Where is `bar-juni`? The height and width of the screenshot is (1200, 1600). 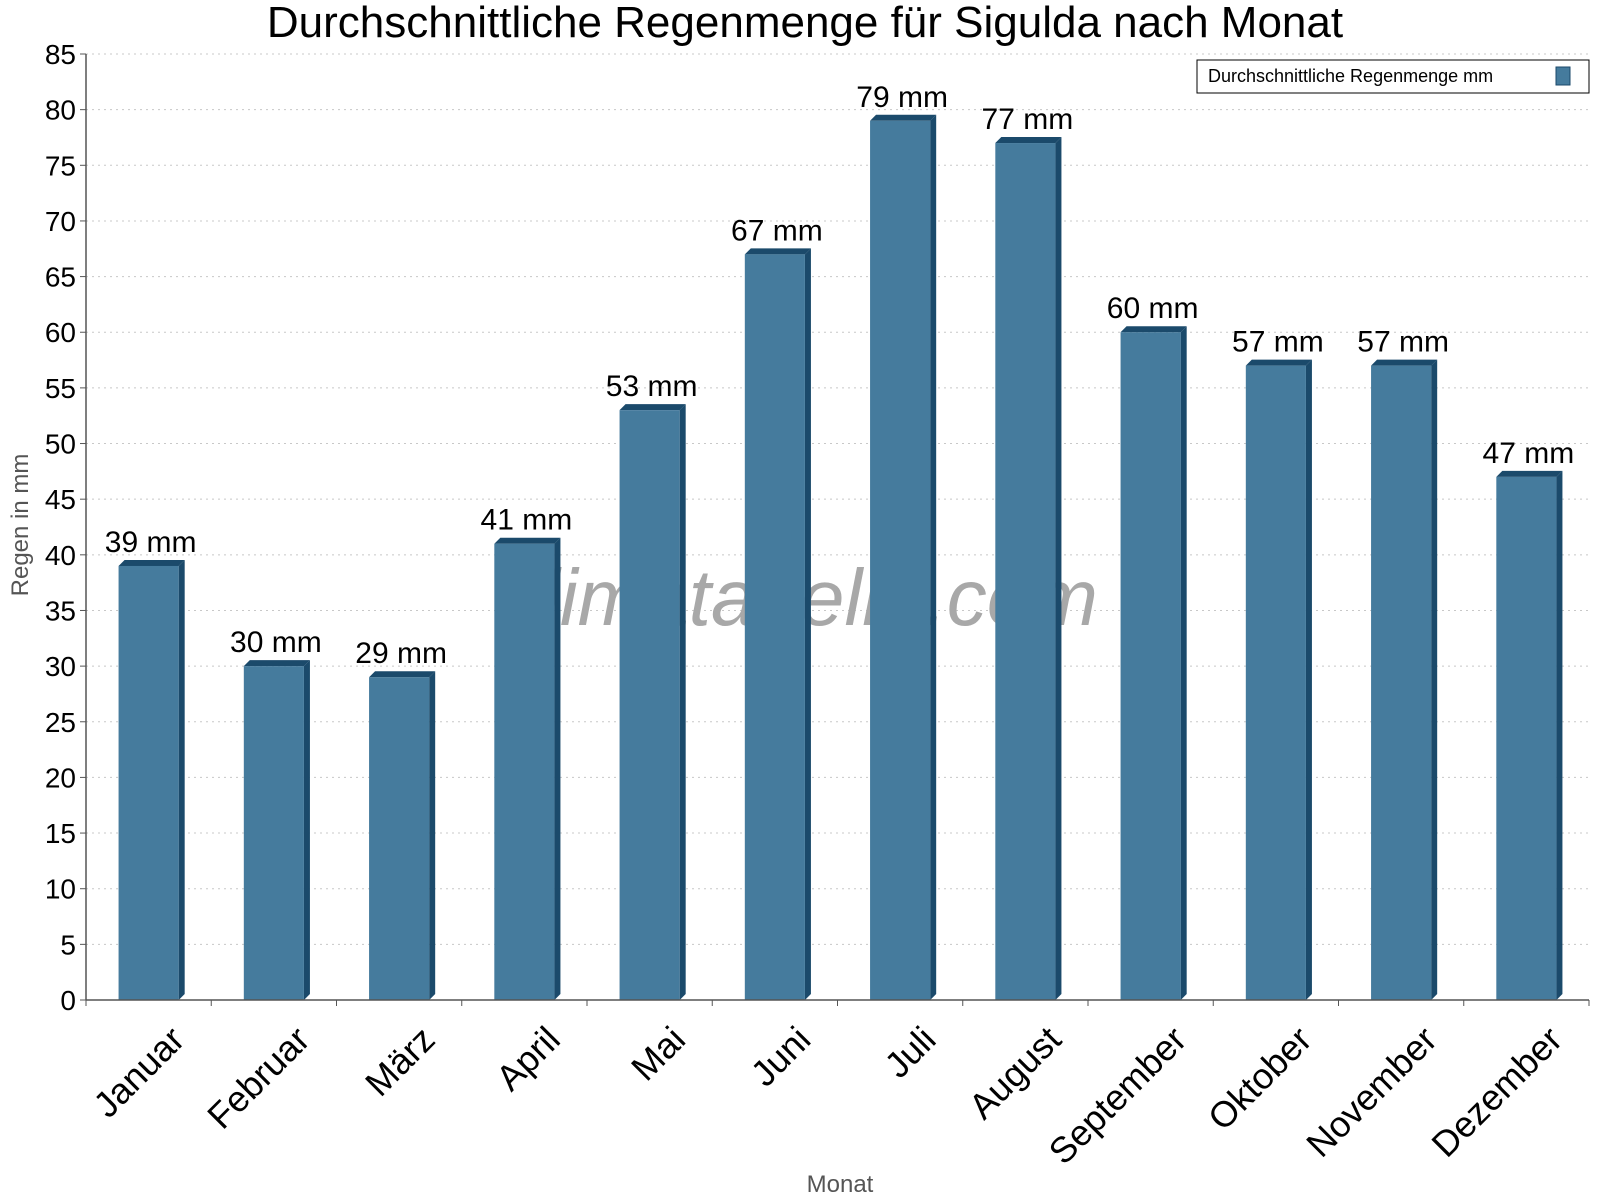
bar-juni is located at coordinates (777, 624).